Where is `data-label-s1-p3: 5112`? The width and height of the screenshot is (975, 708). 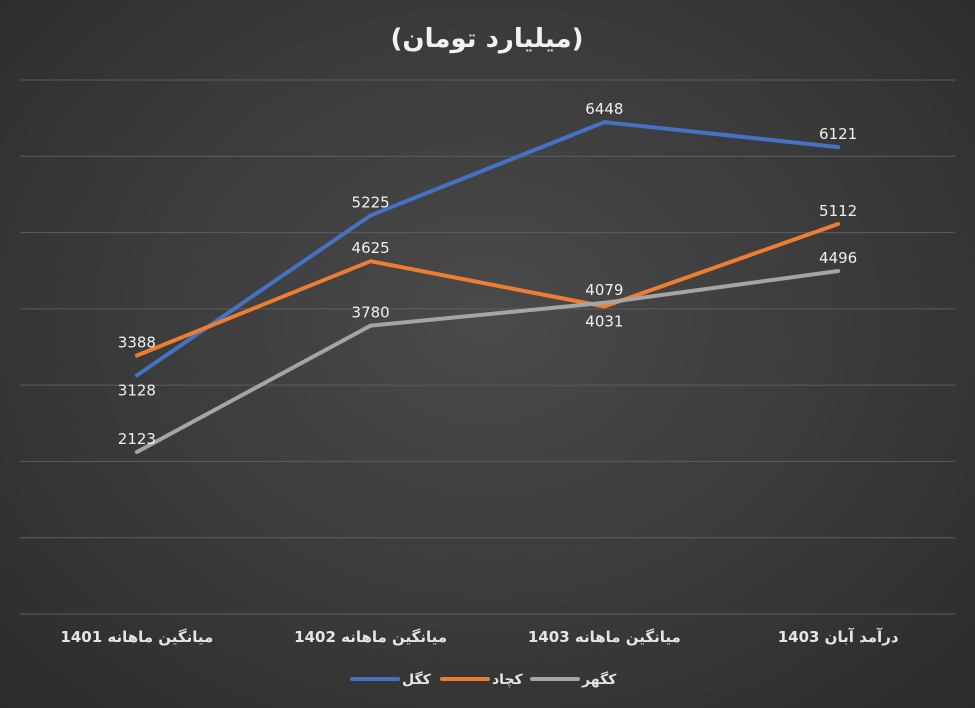 data-label-s1-p3: 5112 is located at coordinates (838, 211).